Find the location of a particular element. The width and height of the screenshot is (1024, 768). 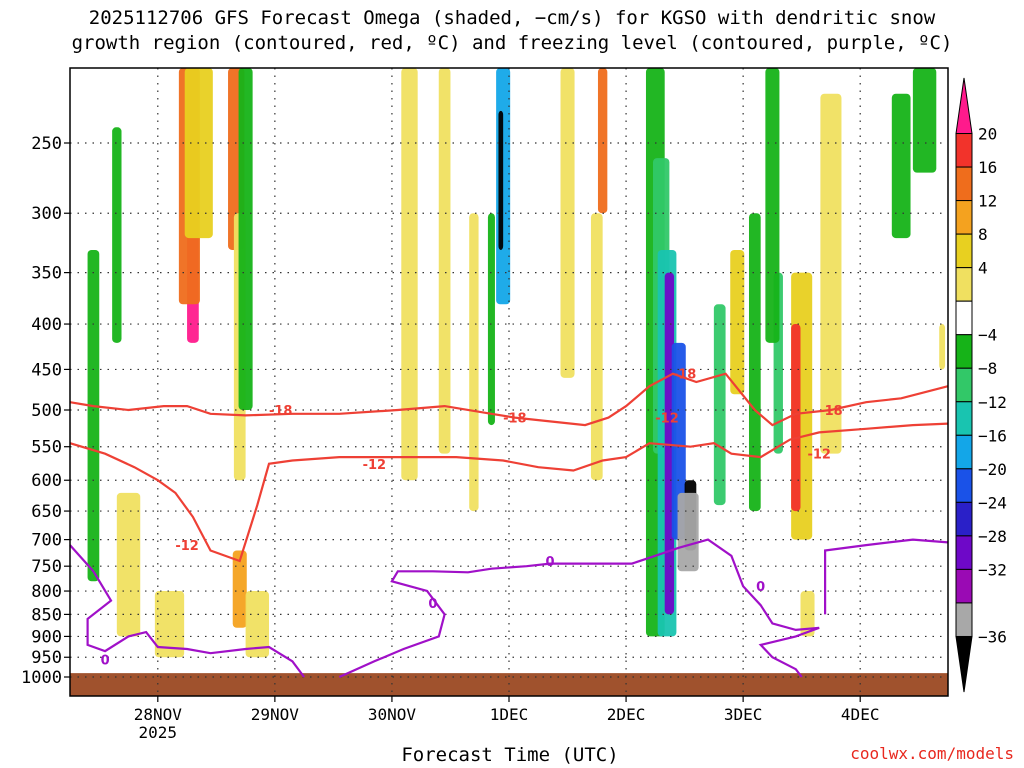

colorbar-label: −32 is located at coordinates (992, 569).